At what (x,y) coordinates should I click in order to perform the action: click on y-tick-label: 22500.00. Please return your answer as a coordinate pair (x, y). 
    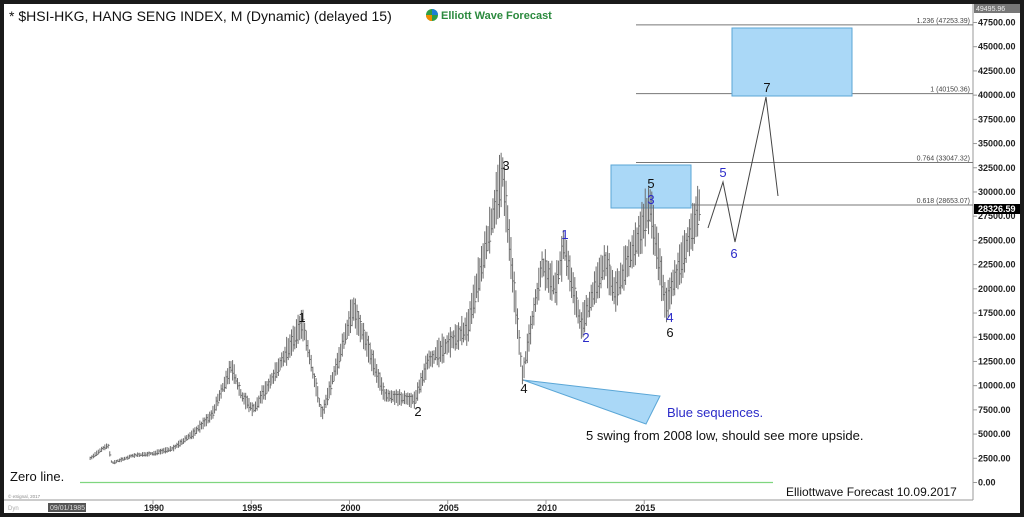
    Looking at the image, I should click on (997, 265).